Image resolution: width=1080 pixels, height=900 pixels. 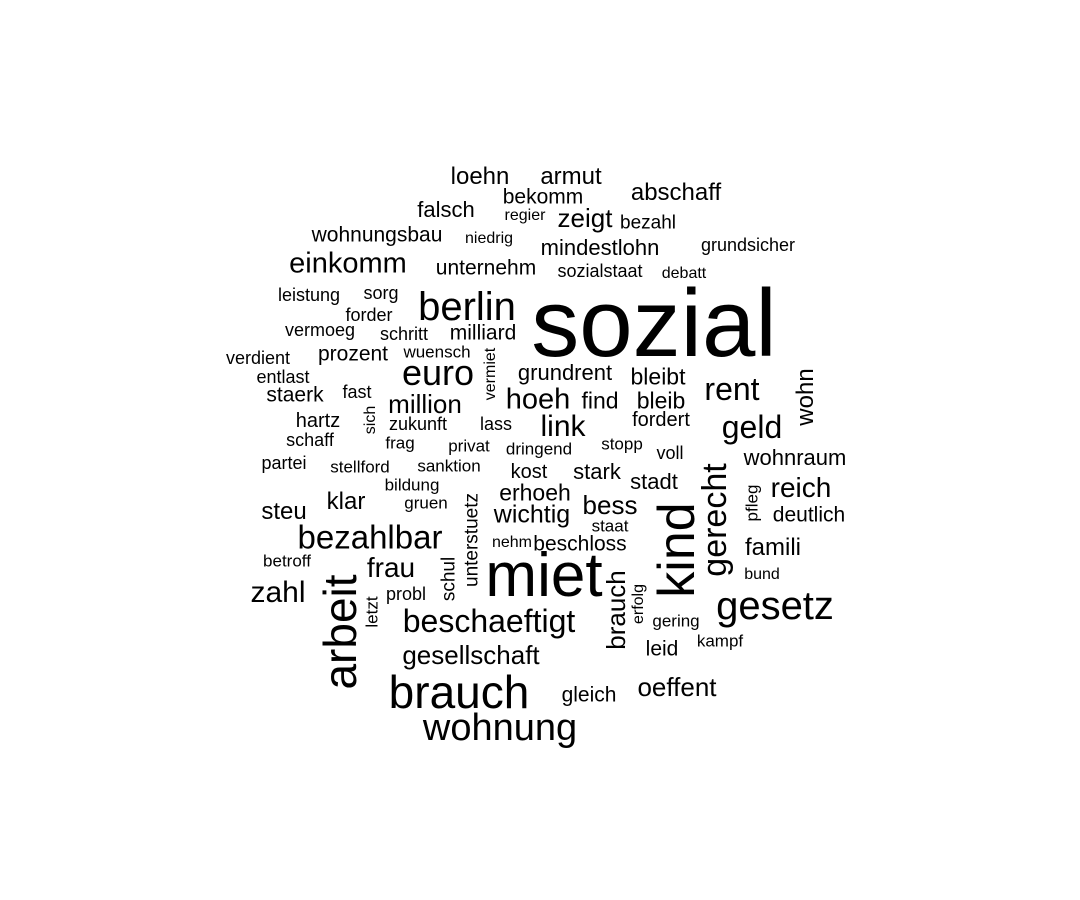 What do you see at coordinates (471, 655) in the screenshot?
I see `word-gesellschaft: gesellschaft` at bounding box center [471, 655].